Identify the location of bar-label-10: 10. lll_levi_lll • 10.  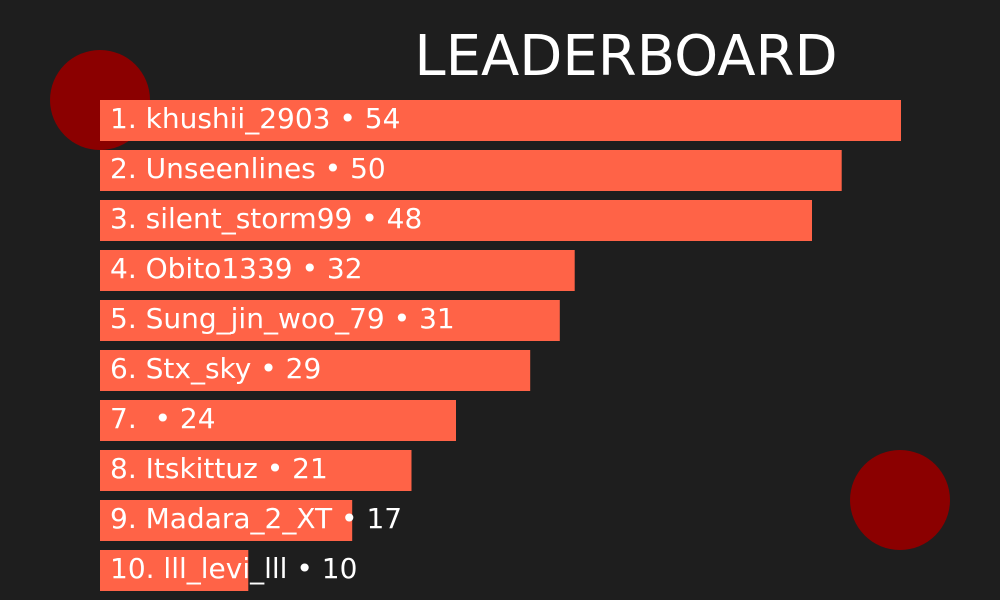
(233, 568).